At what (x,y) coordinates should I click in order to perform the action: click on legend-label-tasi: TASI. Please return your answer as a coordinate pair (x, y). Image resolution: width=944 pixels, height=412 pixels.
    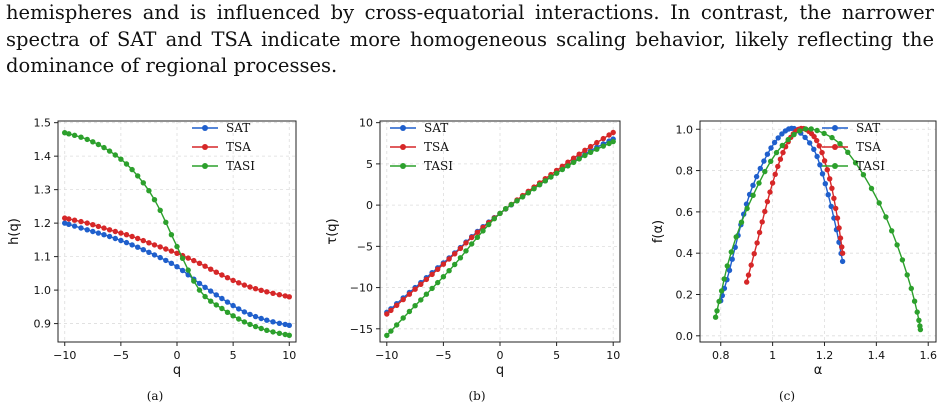
    Looking at the image, I should click on (240, 166).